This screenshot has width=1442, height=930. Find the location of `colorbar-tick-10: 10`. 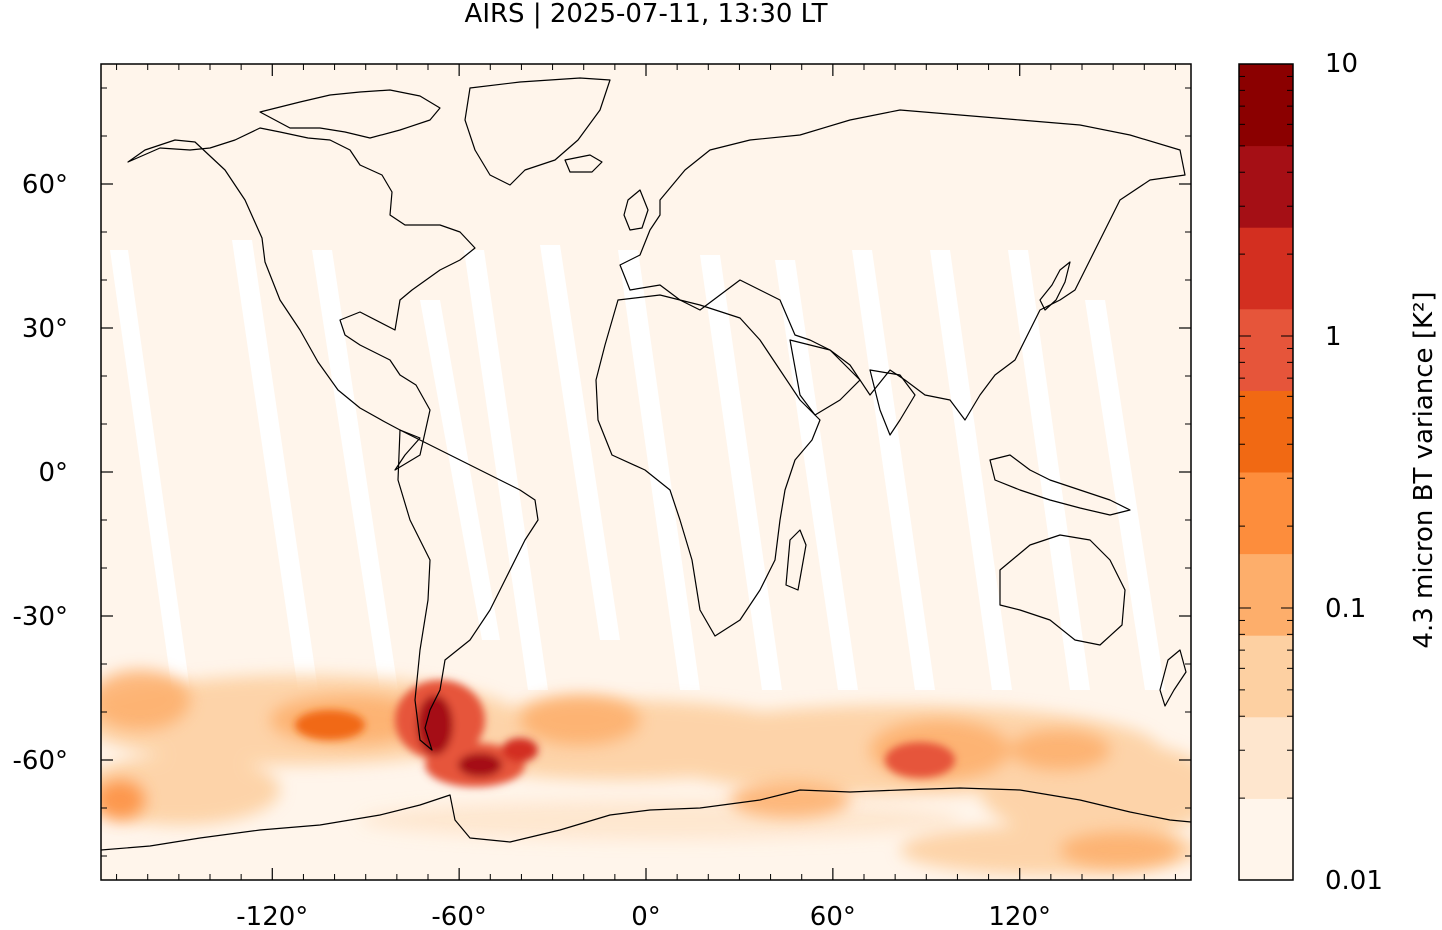

colorbar-tick-10: 10 is located at coordinates (1341, 64).